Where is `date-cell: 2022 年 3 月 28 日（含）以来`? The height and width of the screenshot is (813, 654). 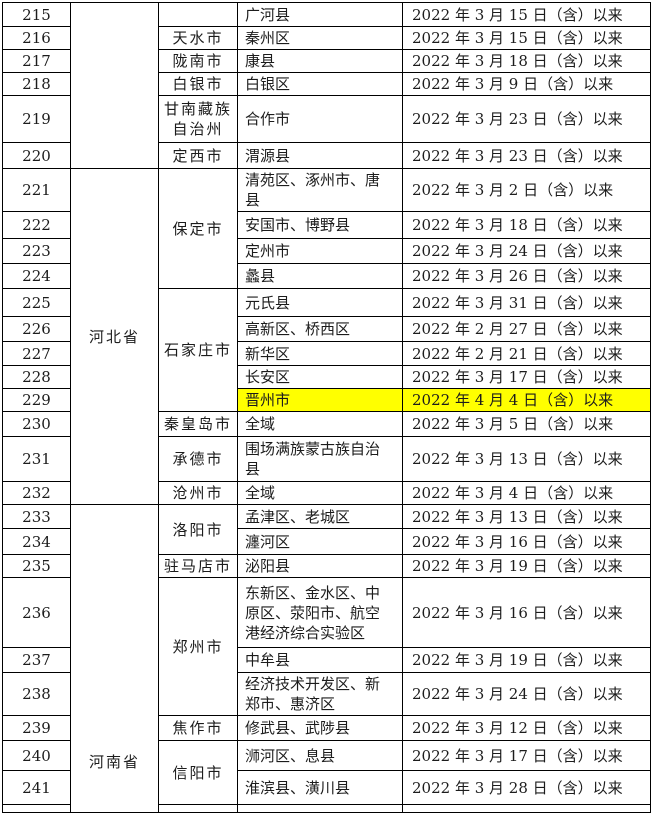 date-cell: 2022 年 3 月 28 日（含）以来 is located at coordinates (526, 787).